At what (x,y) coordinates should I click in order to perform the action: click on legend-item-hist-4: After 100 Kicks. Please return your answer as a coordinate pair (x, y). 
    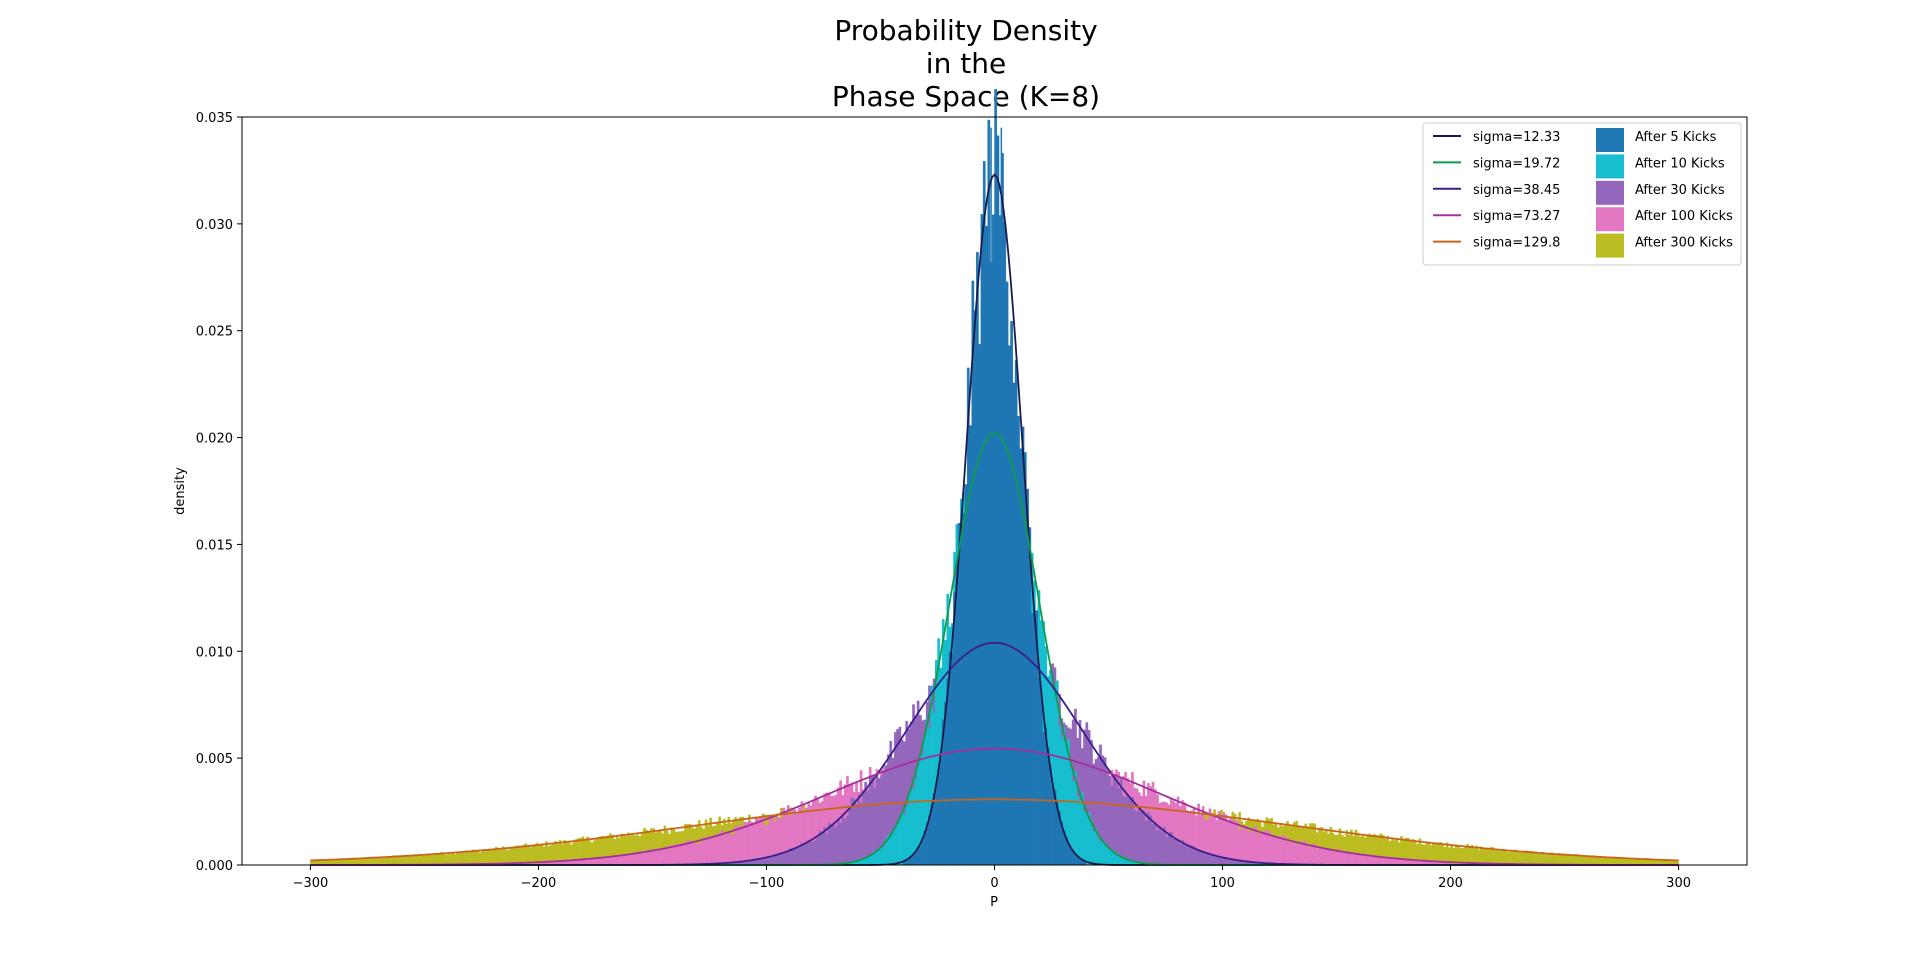
    Looking at the image, I should click on (1664, 219).